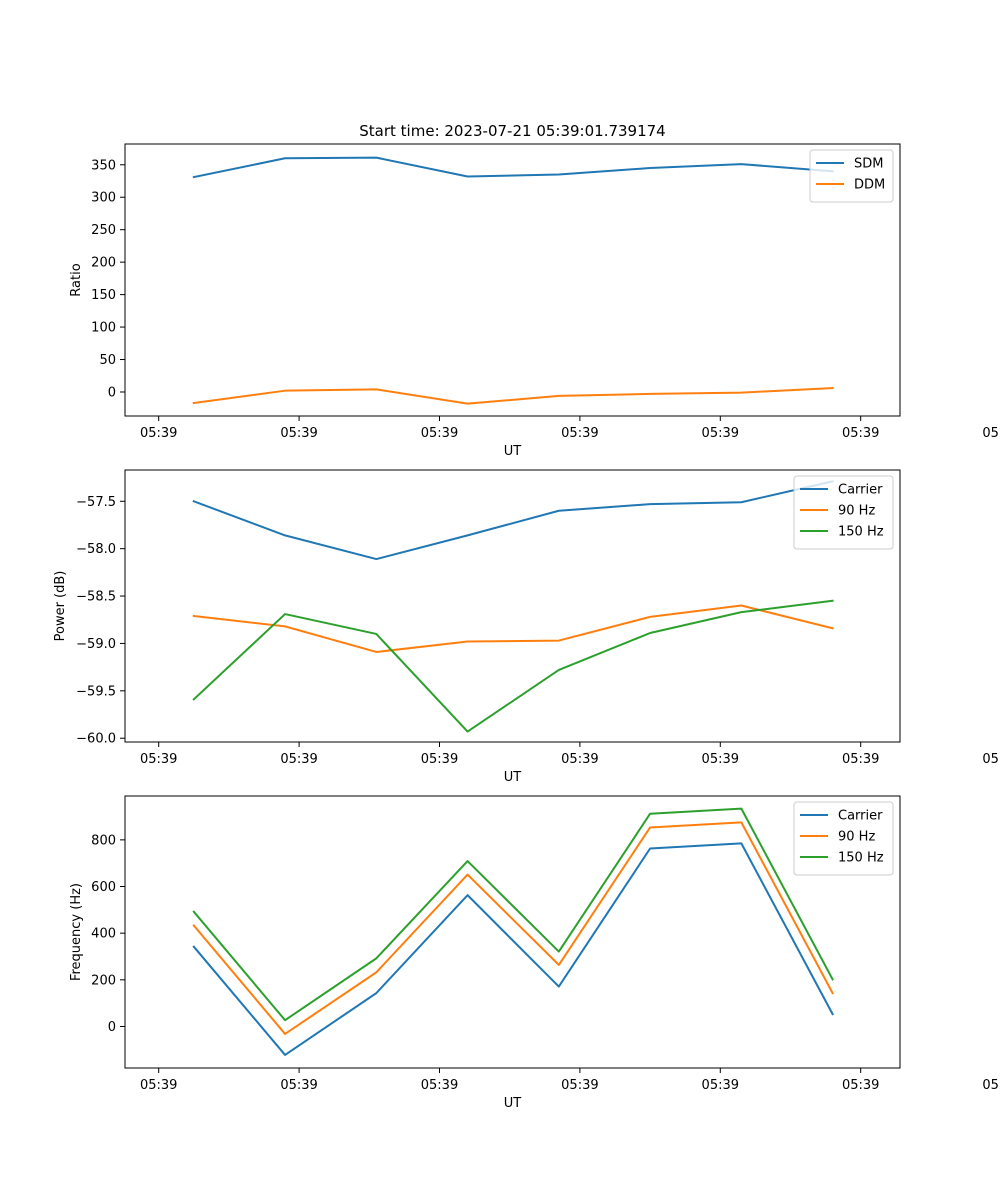 The image size is (1000, 1200). What do you see at coordinates (861, 532) in the screenshot?
I see `power-legend-label-150-hz: 150 Hz` at bounding box center [861, 532].